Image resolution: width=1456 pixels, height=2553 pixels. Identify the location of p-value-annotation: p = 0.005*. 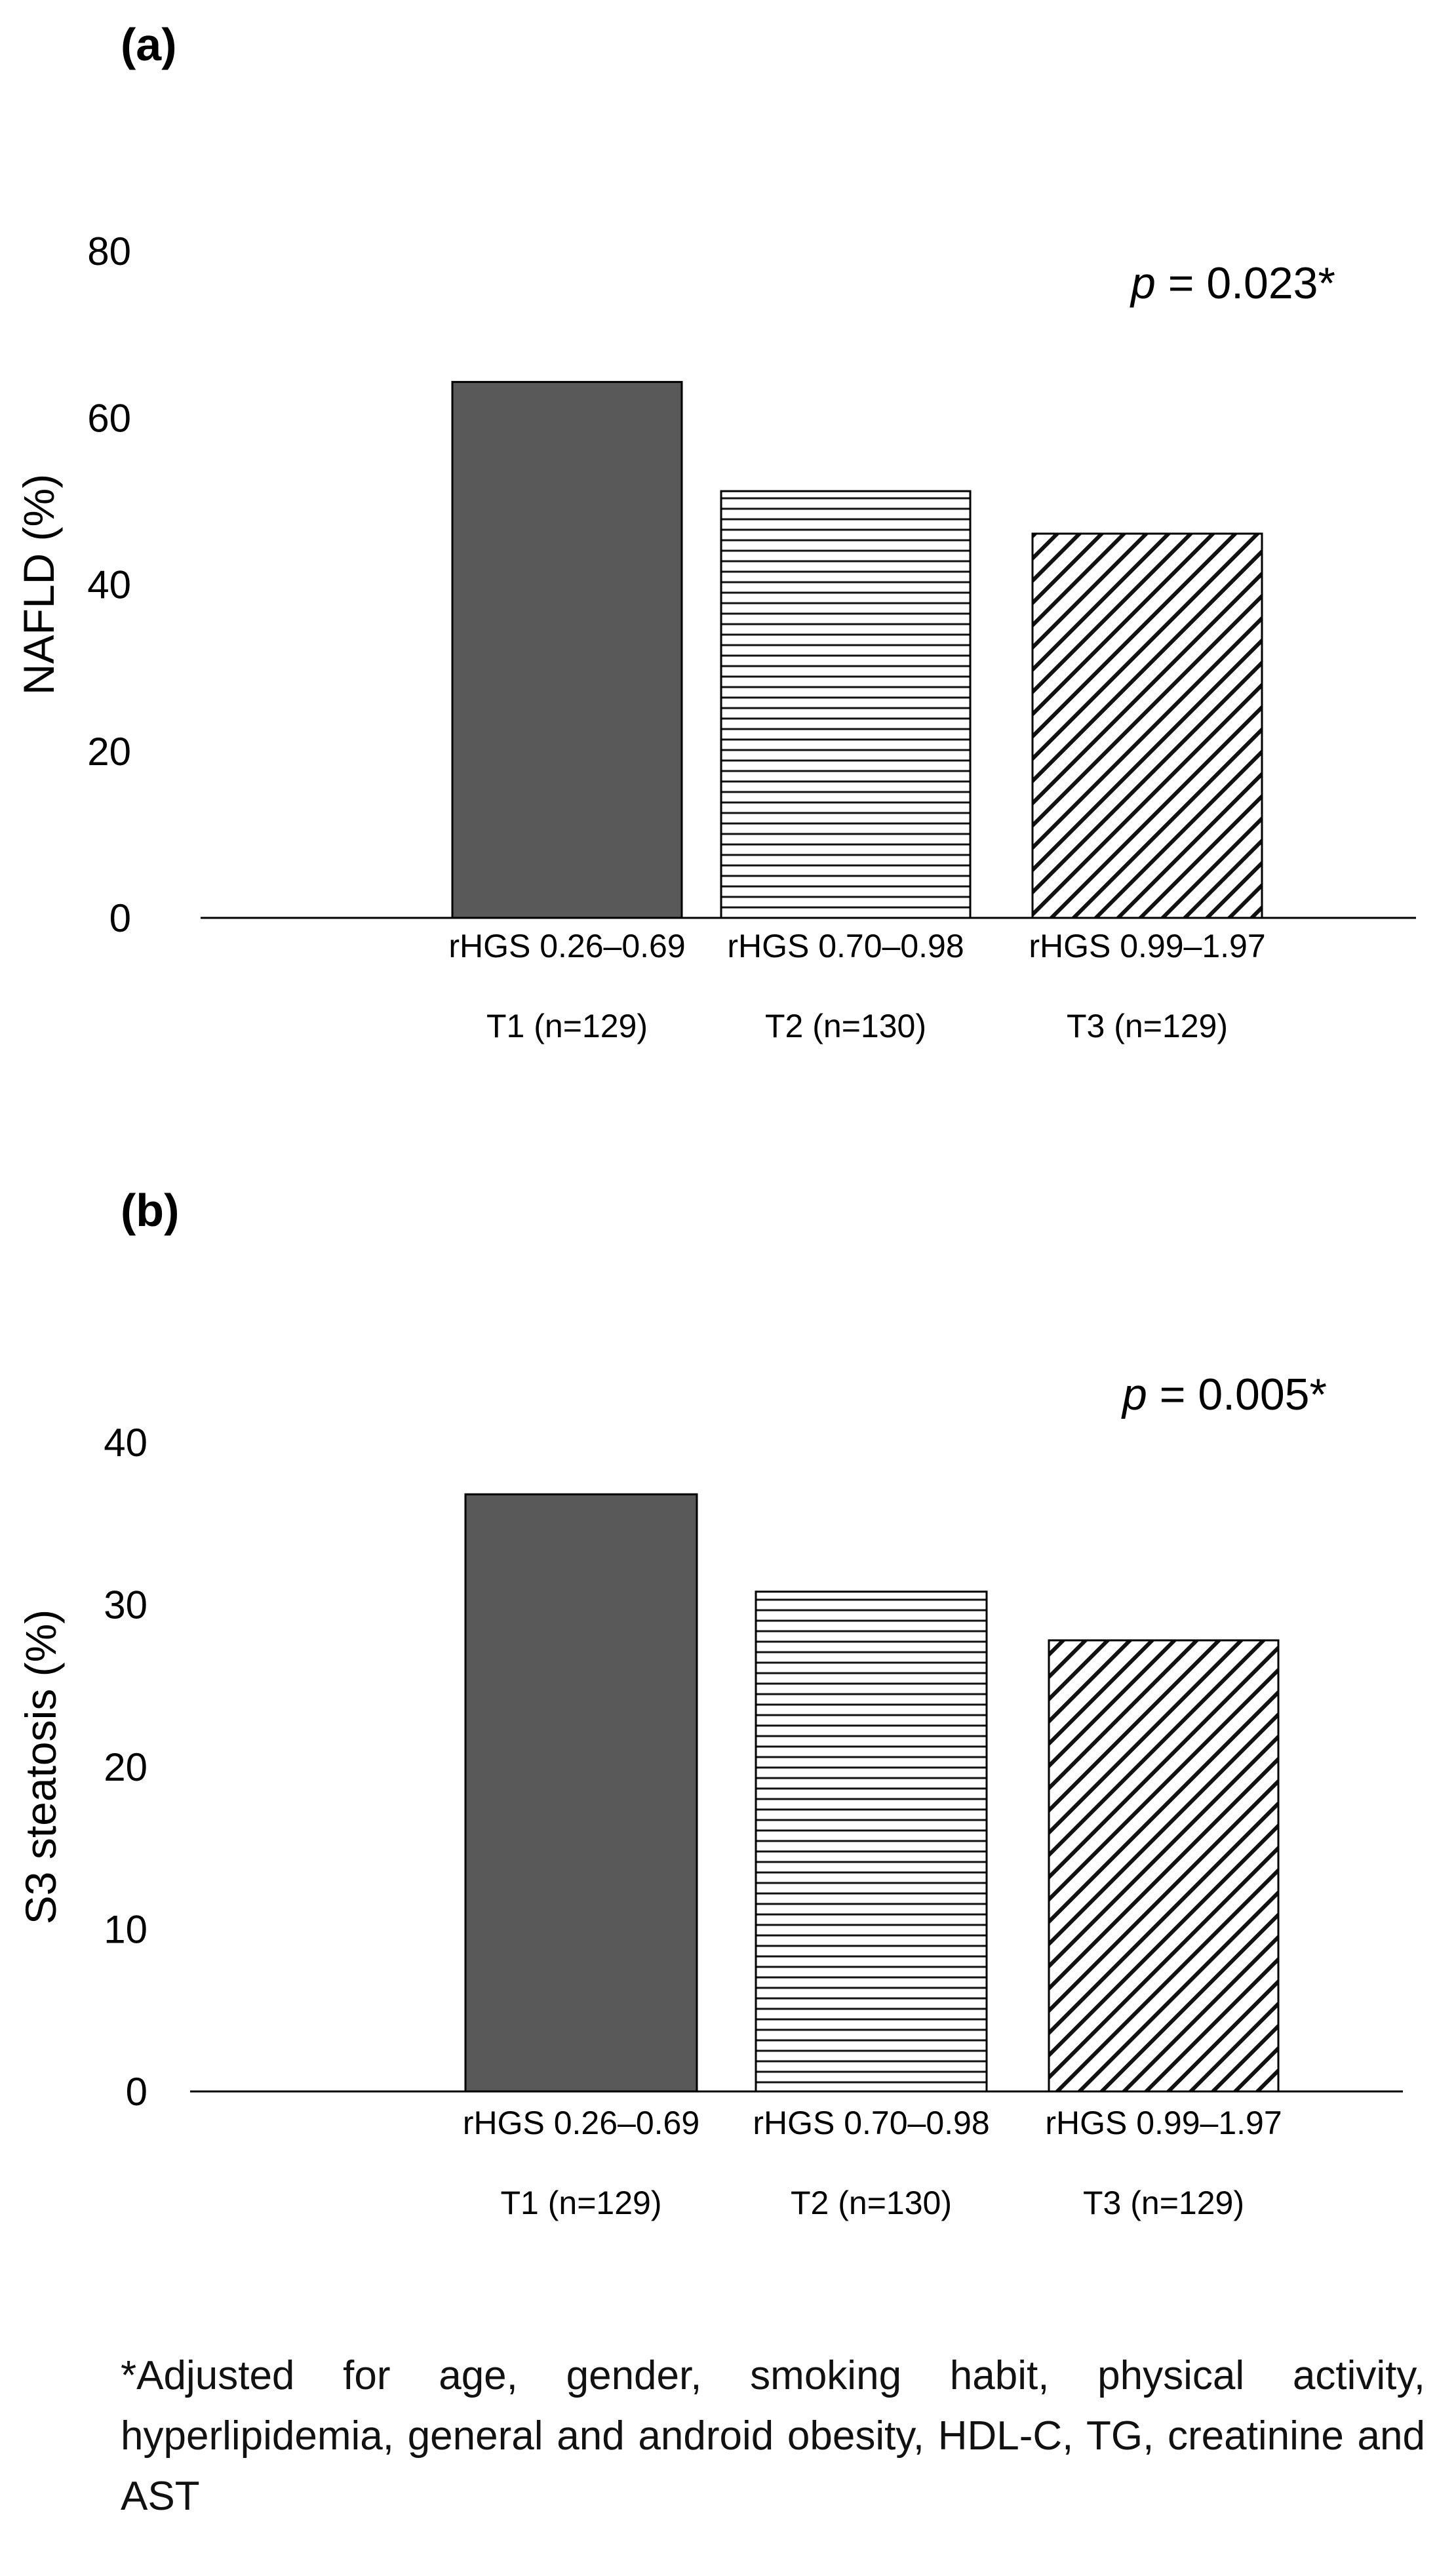
(1224, 1394).